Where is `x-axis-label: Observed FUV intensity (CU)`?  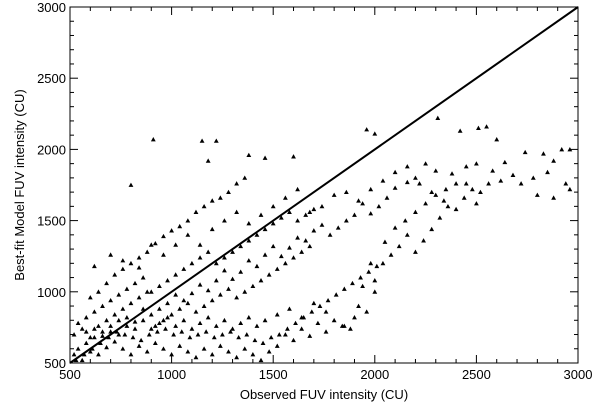
x-axis-label: Observed FUV intensity (CU) is located at coordinates (324, 394).